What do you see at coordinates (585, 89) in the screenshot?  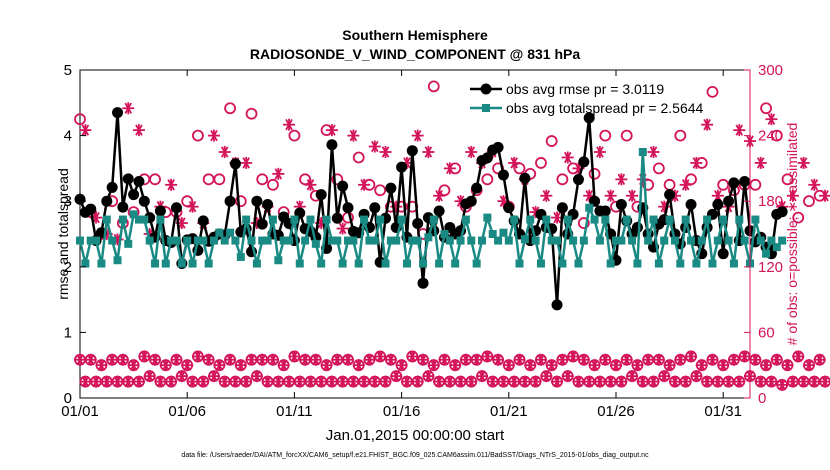 I see `legend-rmse-label: obs avg rmse pr = 3.0119` at bounding box center [585, 89].